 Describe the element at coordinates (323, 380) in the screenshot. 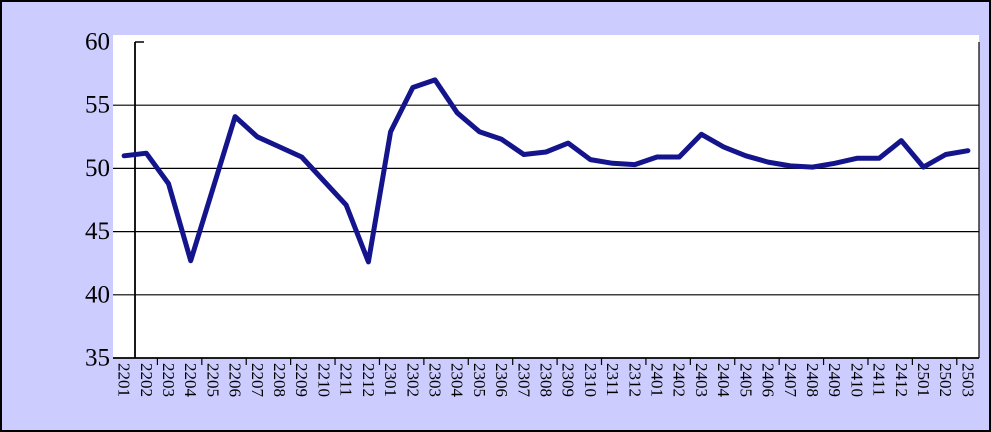

I see `x-axis-label: 2210` at that location.